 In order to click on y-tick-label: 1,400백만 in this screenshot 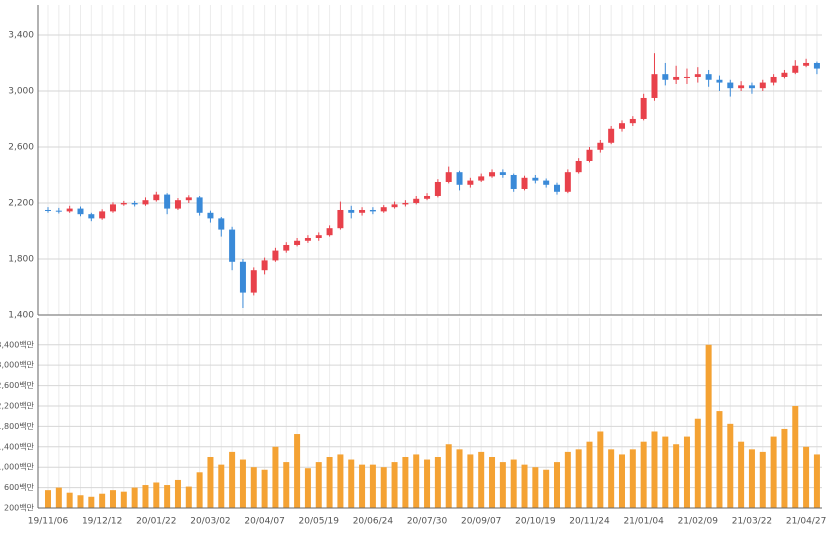, I will do `click(17, 446)`.